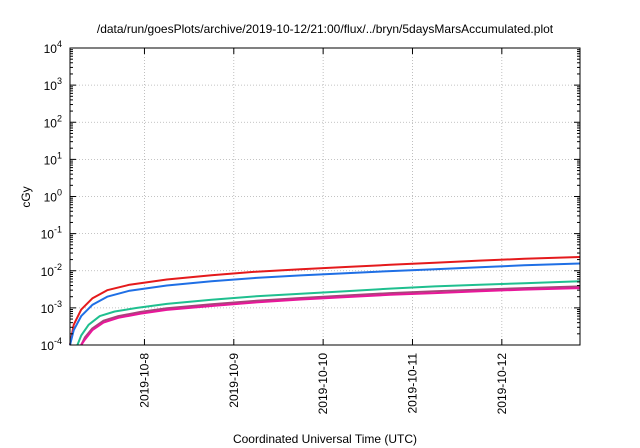 This screenshot has width=640, height=448. I want to click on y-tick-label: 10², so click(53, 121).